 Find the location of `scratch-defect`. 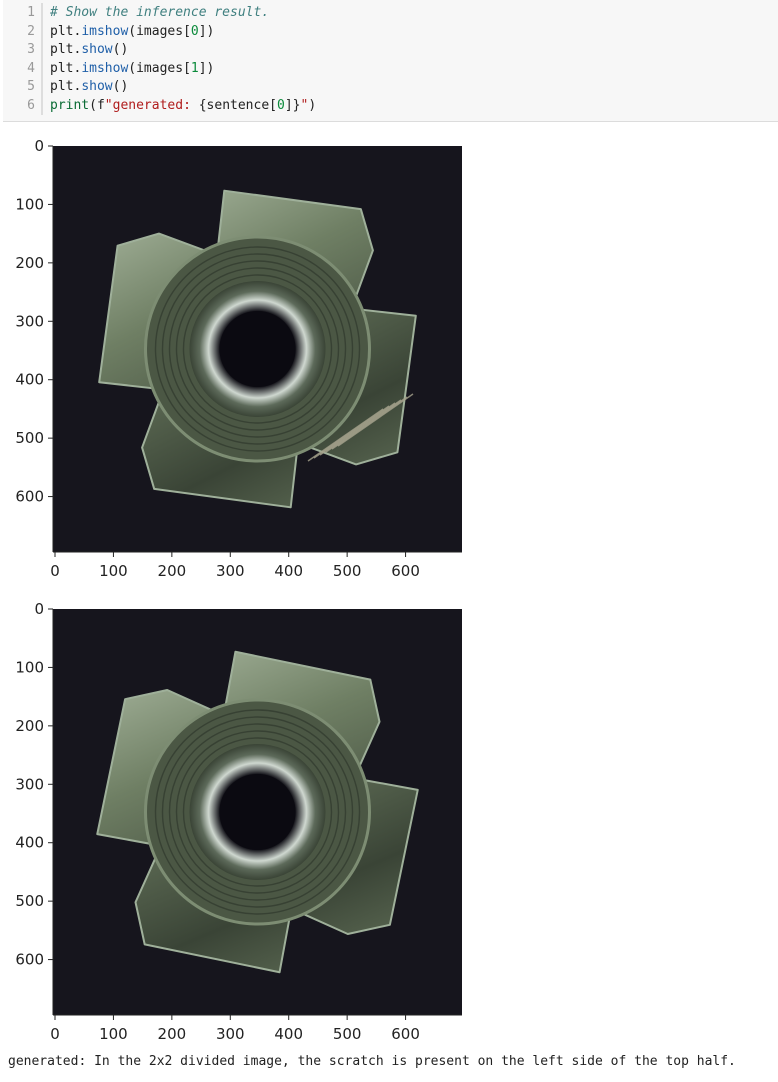

scratch-defect is located at coordinates (360, 427).